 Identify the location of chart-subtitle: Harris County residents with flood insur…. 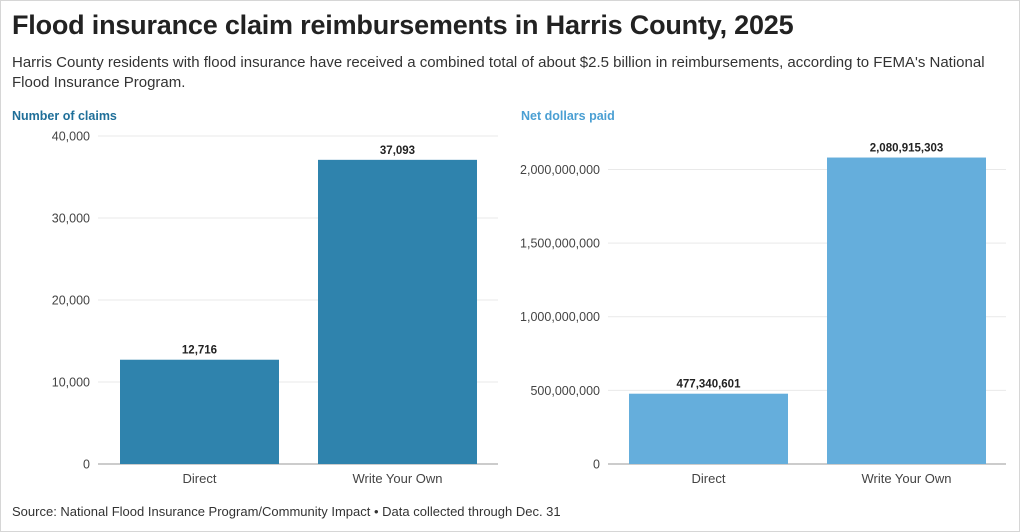
(498, 72).